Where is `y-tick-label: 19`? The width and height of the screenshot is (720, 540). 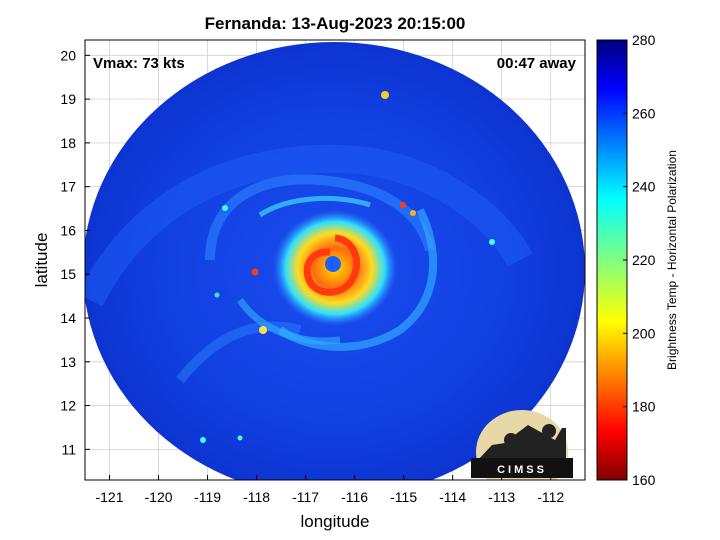 y-tick-label: 19 is located at coordinates (68, 99).